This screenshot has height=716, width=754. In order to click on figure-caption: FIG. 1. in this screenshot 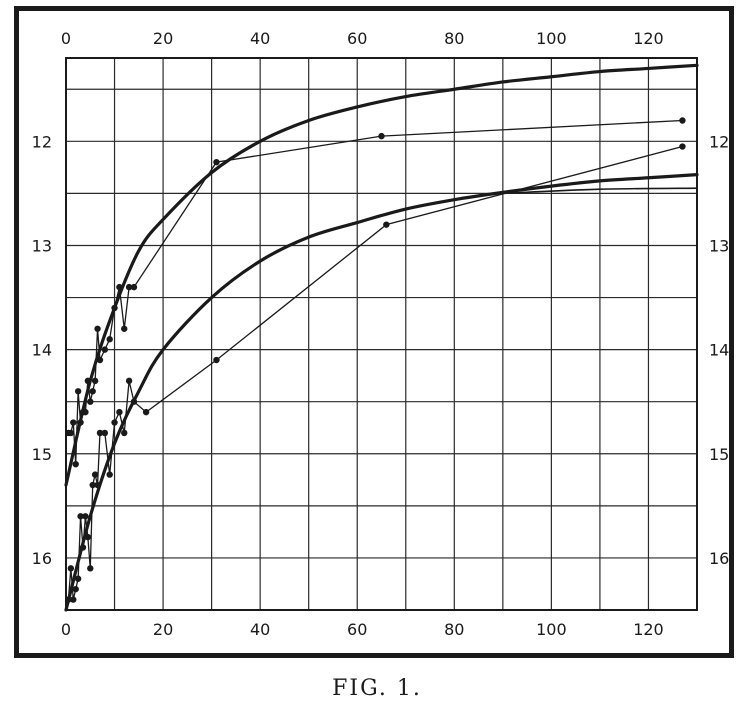, I will do `click(377, 688)`.